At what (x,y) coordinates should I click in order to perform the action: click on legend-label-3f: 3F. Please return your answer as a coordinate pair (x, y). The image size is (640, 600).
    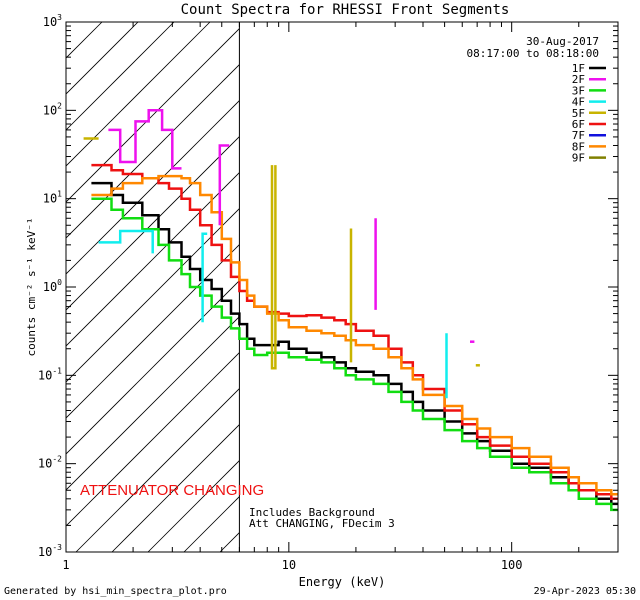
    Looking at the image, I should click on (578, 90).